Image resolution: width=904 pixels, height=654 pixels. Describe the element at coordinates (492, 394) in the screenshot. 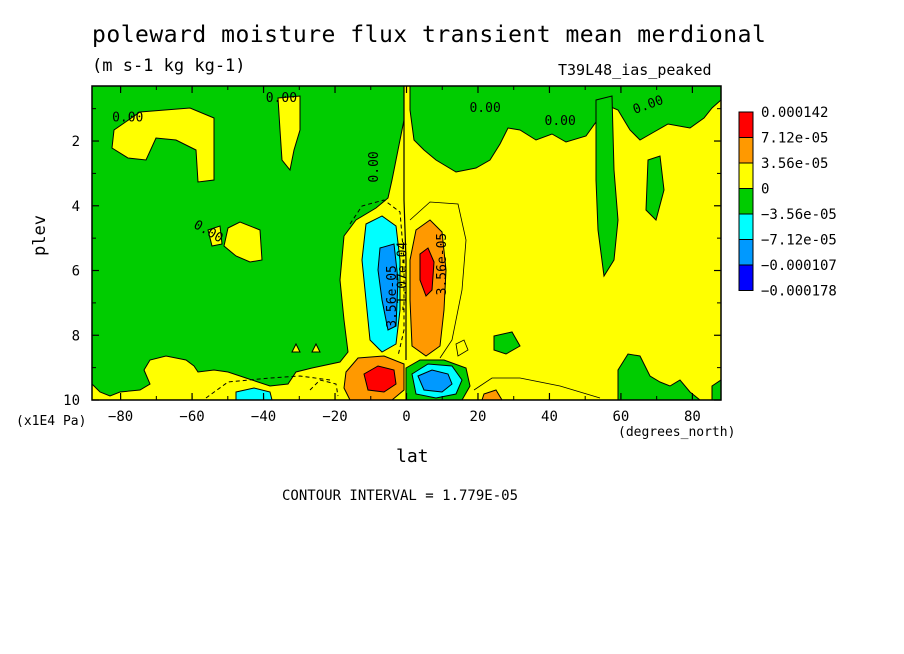

I see `field-orange-east-low` at that location.